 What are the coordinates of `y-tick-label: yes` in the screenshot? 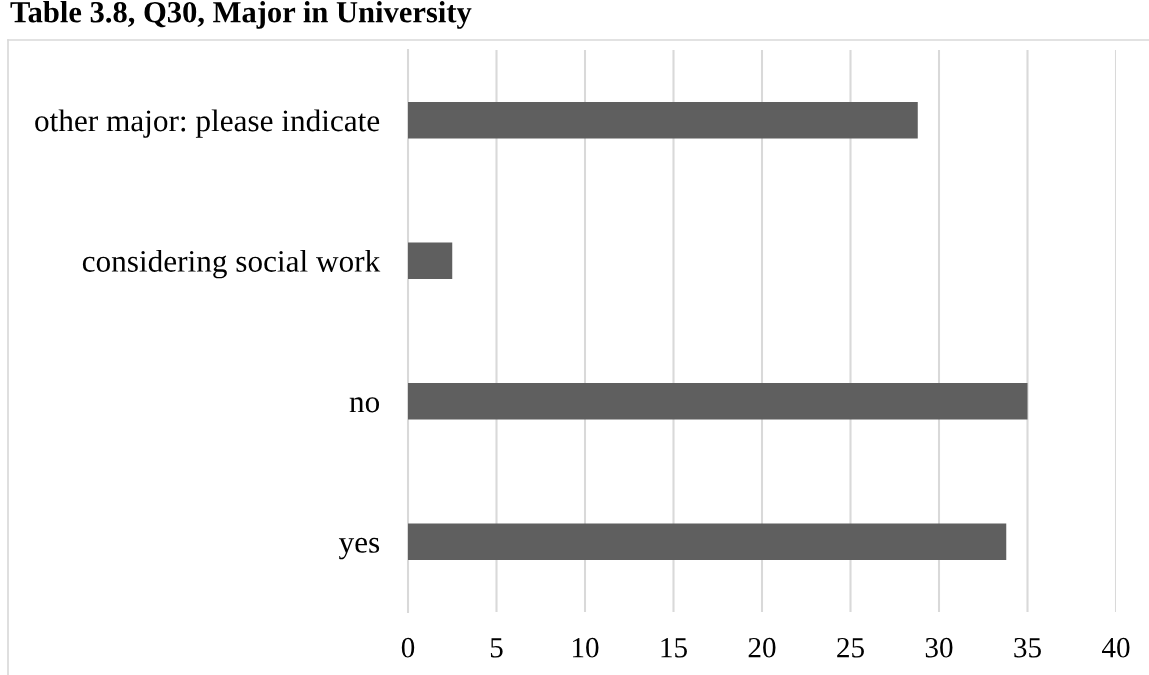 It's located at (359, 548).